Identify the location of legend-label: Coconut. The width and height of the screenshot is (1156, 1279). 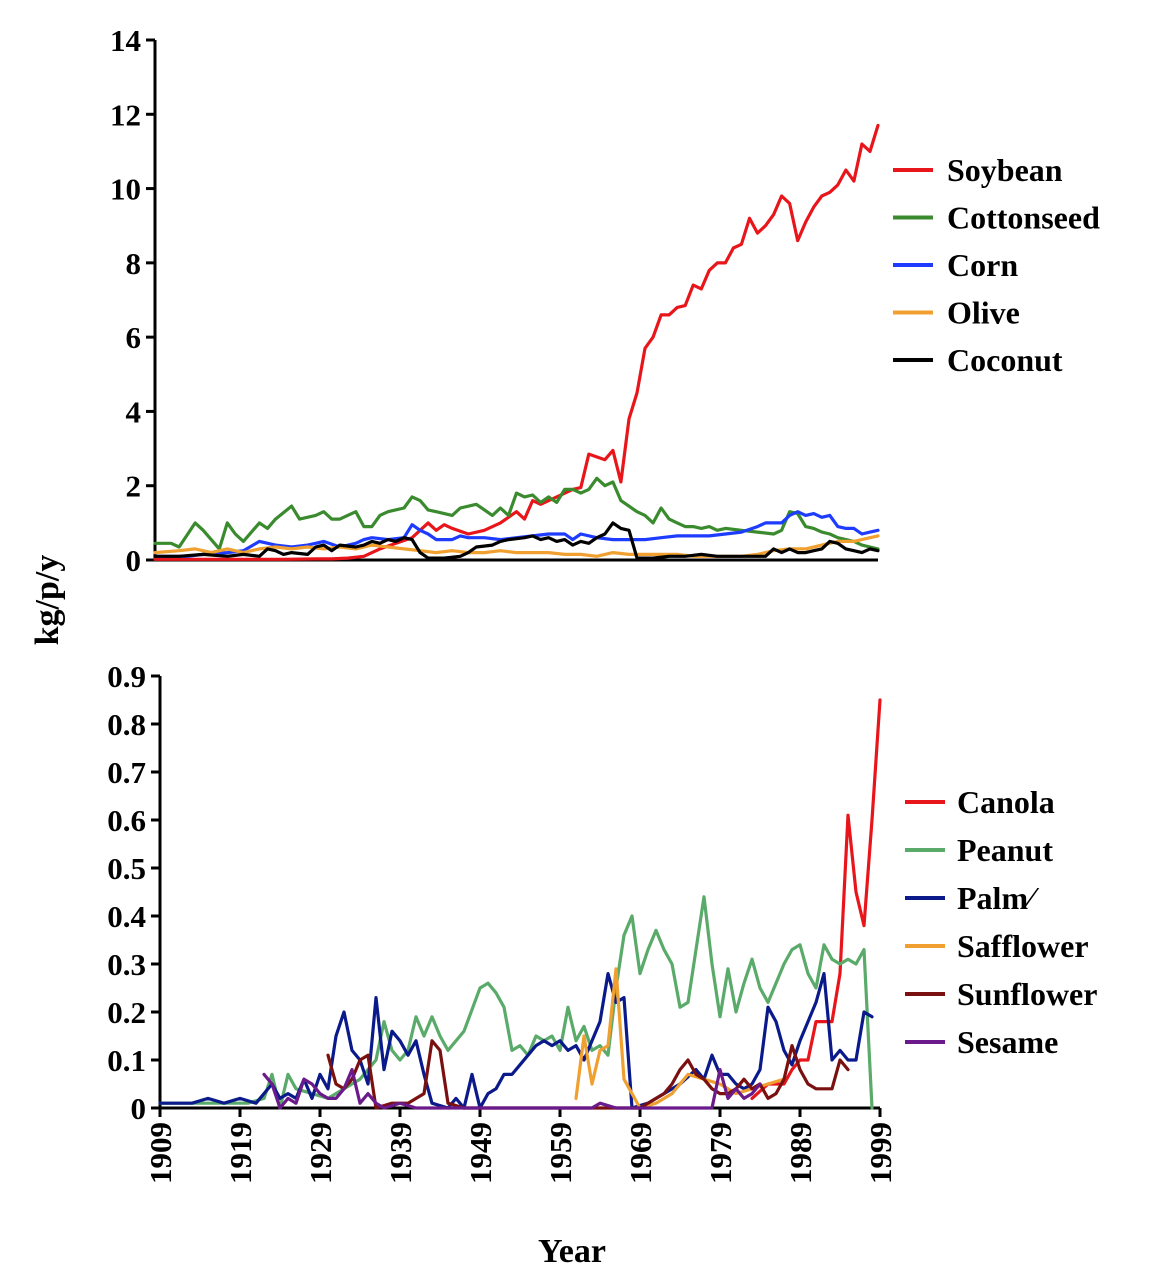
(1005, 360).